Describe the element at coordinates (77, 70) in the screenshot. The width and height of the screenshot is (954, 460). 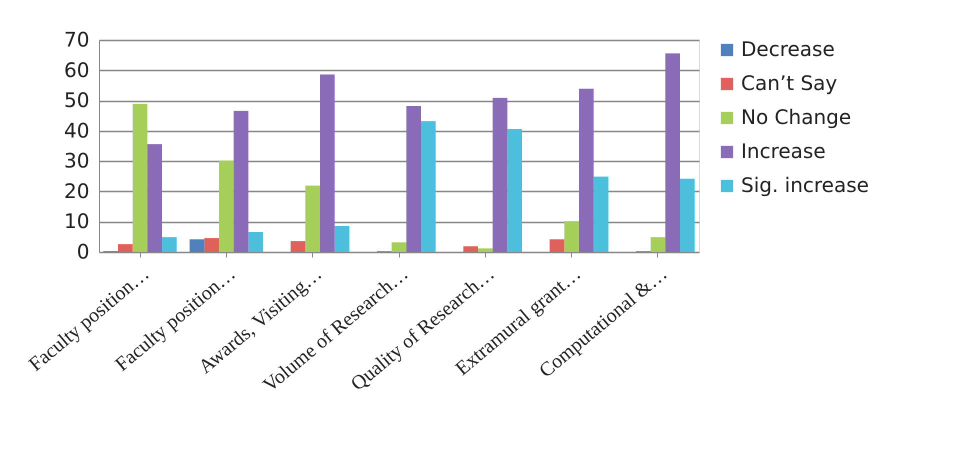
I see `y-tick-label: 60` at that location.